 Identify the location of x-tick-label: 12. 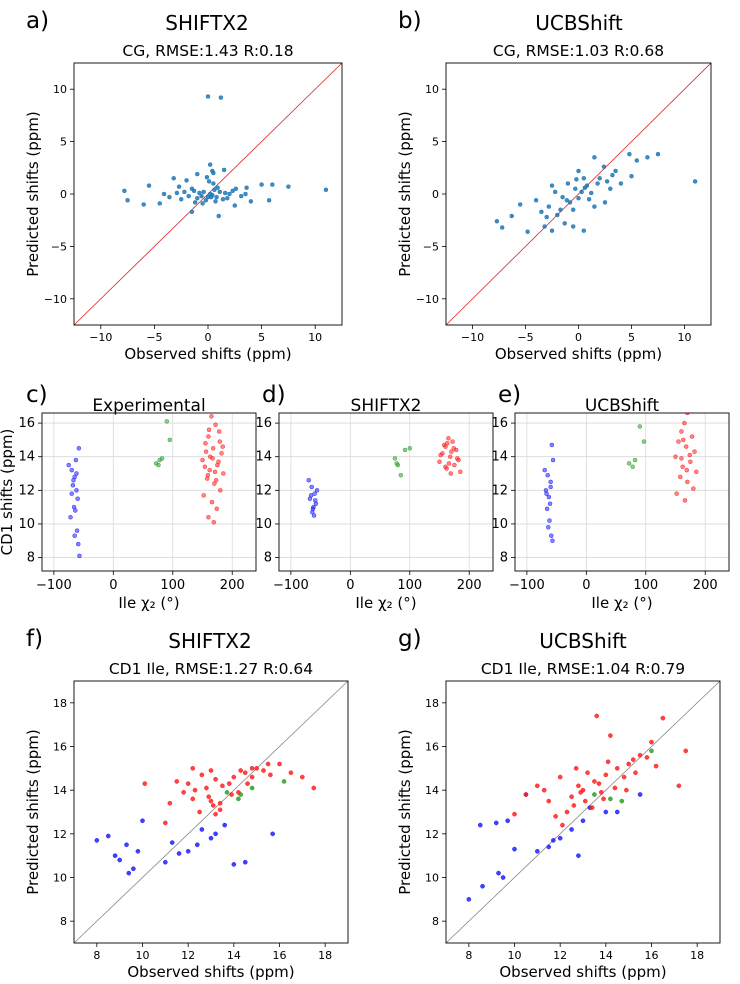
(188, 955).